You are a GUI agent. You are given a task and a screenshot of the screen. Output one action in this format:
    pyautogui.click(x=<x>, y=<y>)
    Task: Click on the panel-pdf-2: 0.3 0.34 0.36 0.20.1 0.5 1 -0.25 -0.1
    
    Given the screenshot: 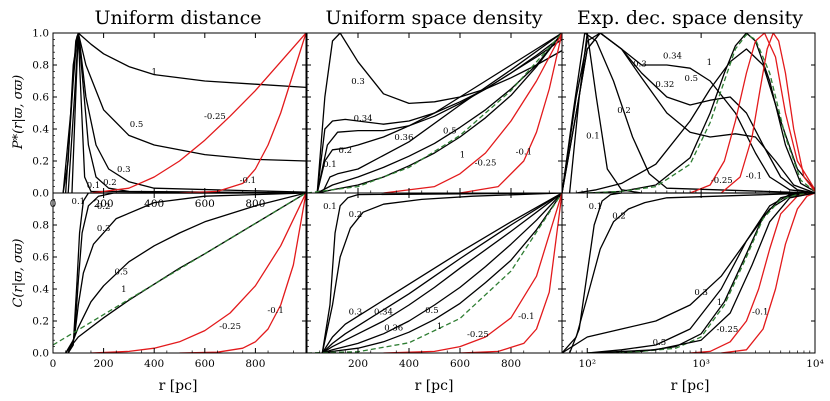 What is the action you would take?
    pyautogui.click(x=434, y=113)
    